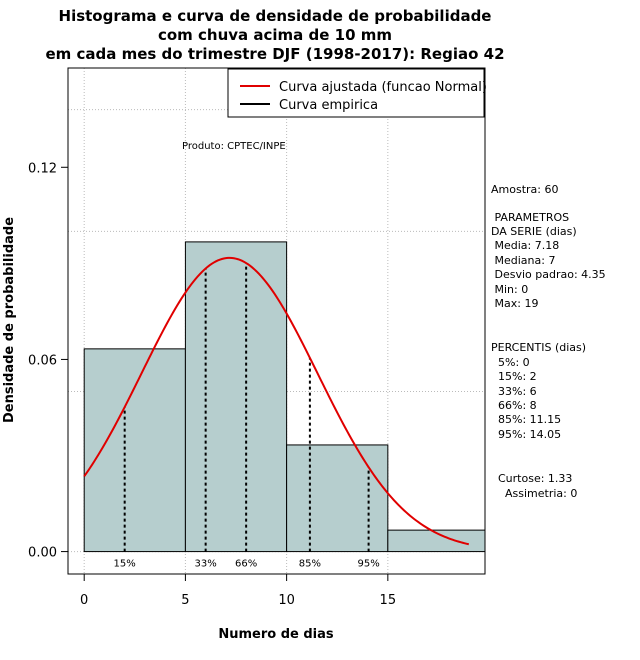 Image resolution: width=640 pixels, height=660 pixels. What do you see at coordinates (525, 245) in the screenshot?
I see `side-stat-line: Media: 7.18` at bounding box center [525, 245].